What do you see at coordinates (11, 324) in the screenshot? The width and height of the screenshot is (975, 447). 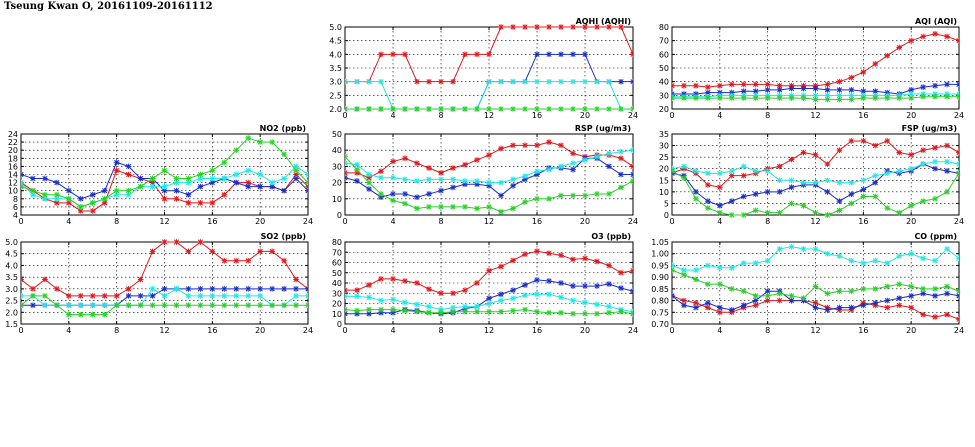 I see `y-tick-label: 1.5` at bounding box center [11, 324].